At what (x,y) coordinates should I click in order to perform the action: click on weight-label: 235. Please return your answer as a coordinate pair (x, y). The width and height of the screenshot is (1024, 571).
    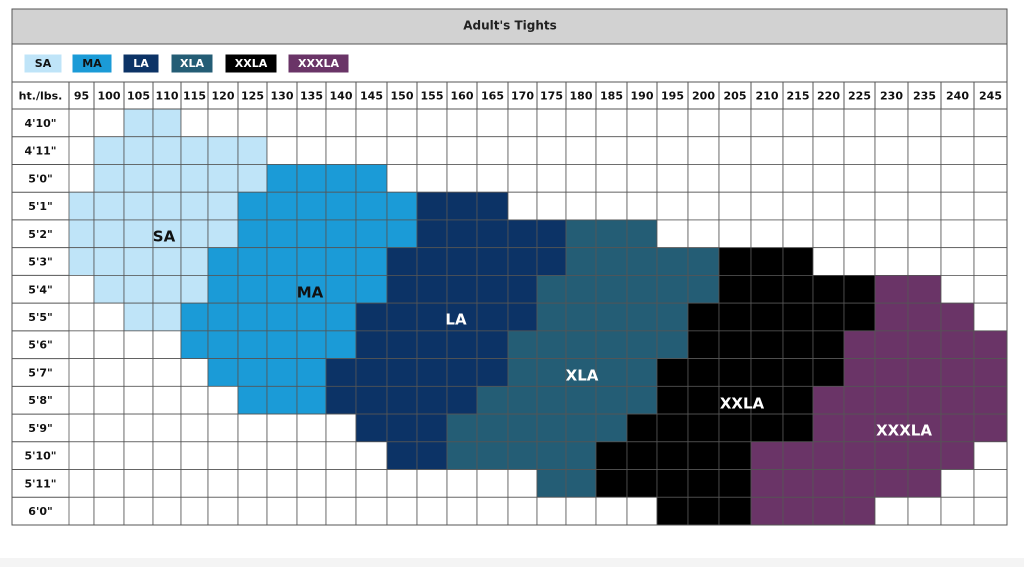
    Looking at the image, I should click on (924, 96).